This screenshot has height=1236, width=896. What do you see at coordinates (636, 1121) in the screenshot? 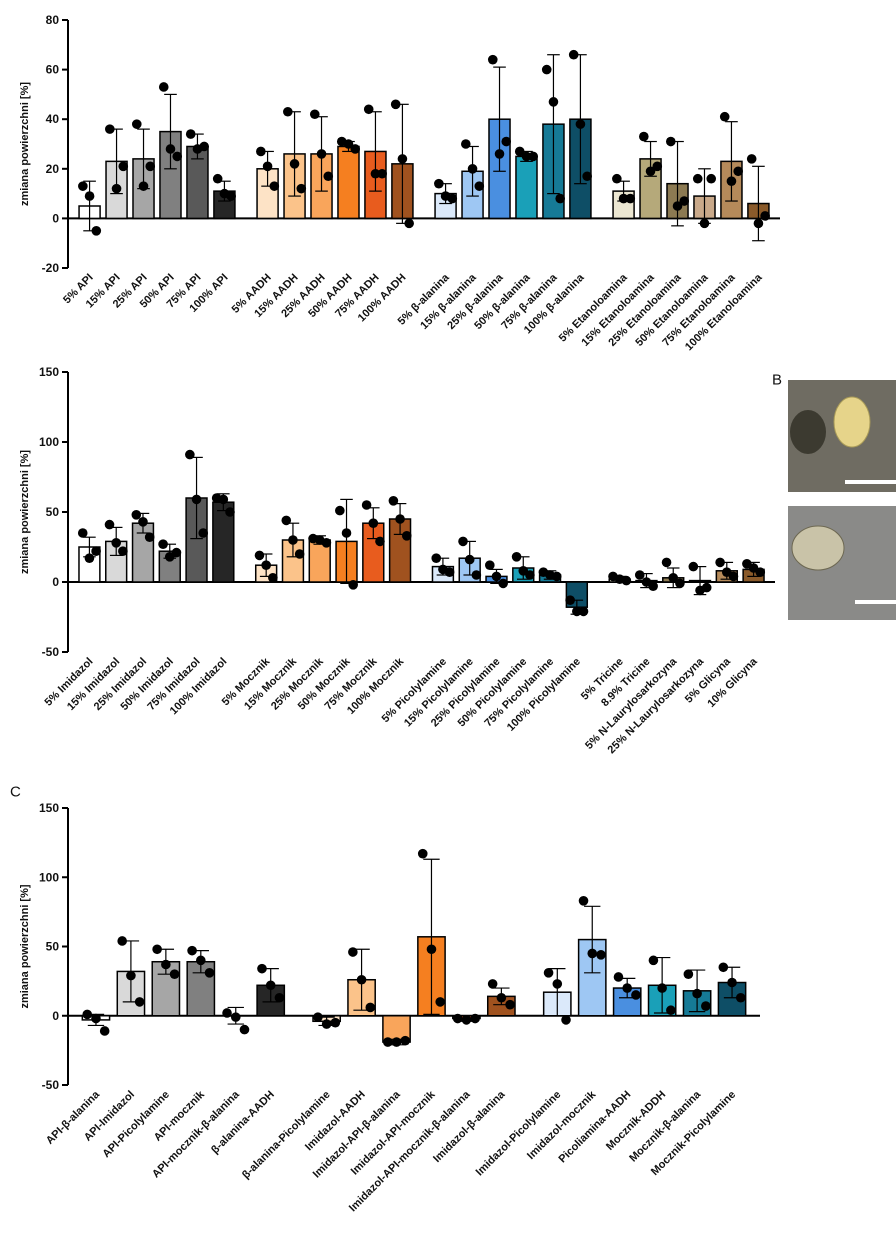
I see `x-tick-label: Mocznik-ADDH` at bounding box center [636, 1121].